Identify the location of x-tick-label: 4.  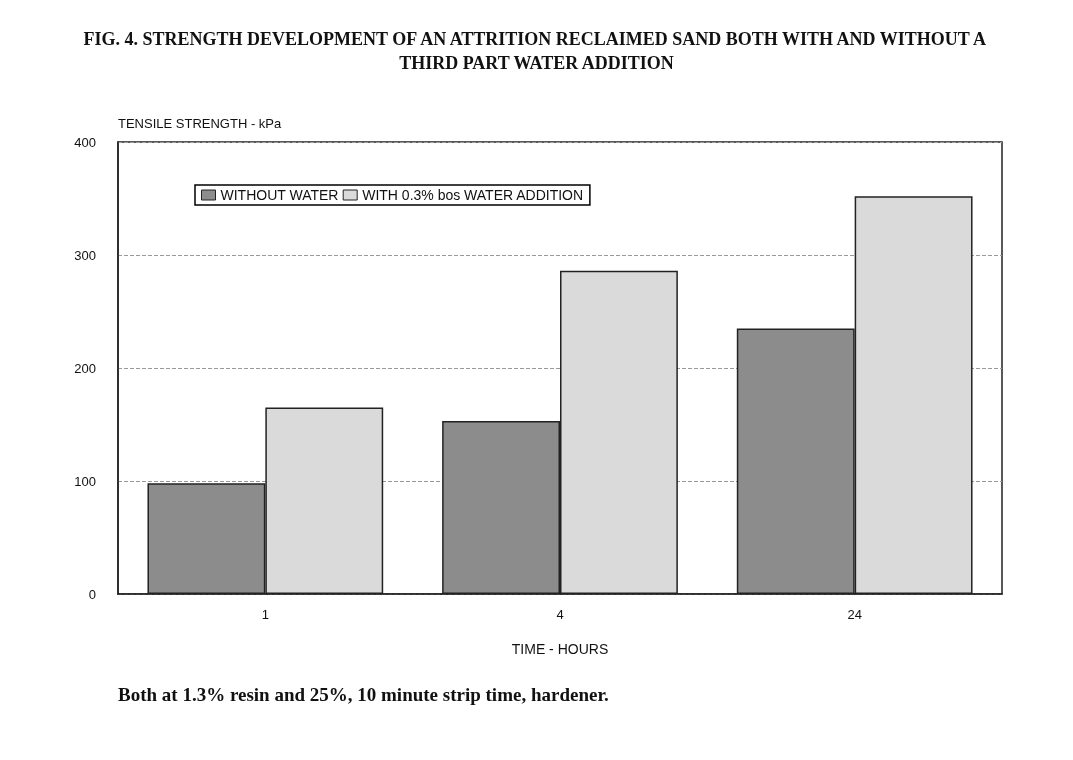
(560, 614).